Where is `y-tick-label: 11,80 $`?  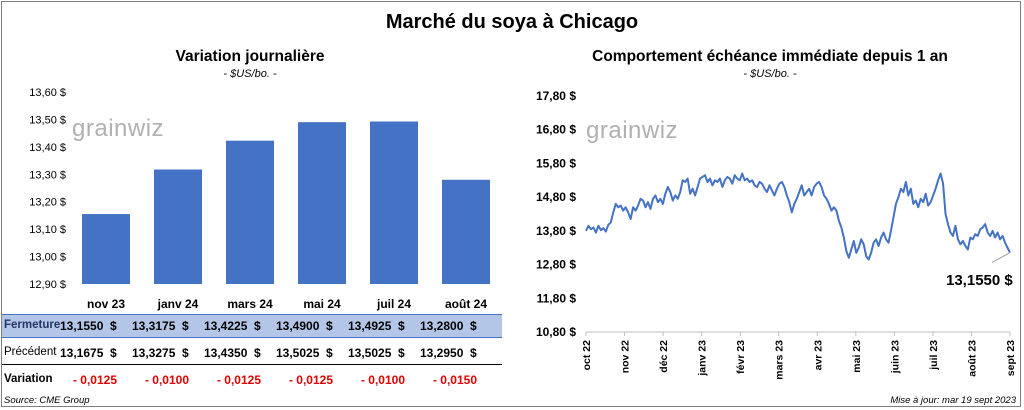
y-tick-label: 11,80 $ is located at coordinates (557, 298).